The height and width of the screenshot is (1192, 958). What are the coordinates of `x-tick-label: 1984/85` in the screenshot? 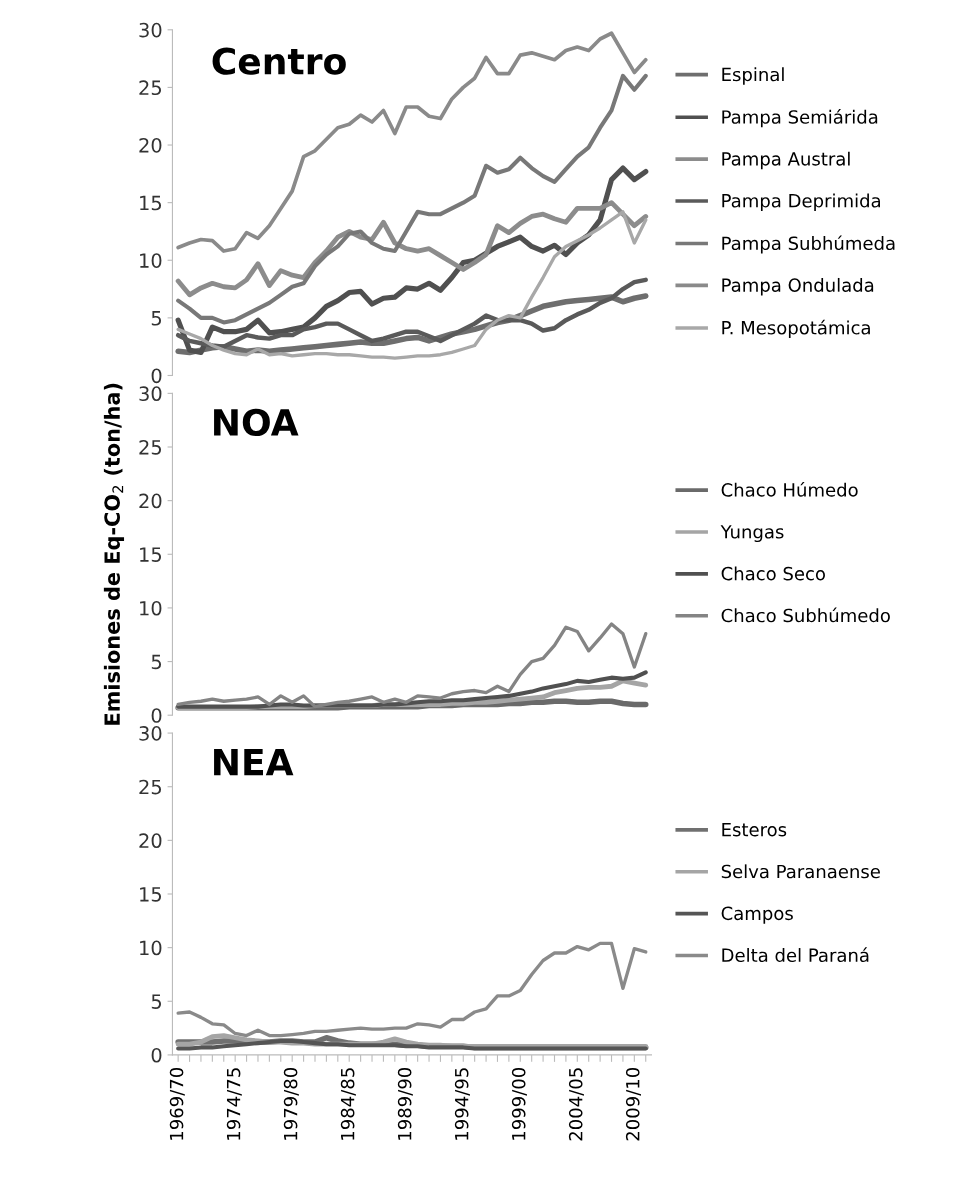 It's located at (348, 1104).